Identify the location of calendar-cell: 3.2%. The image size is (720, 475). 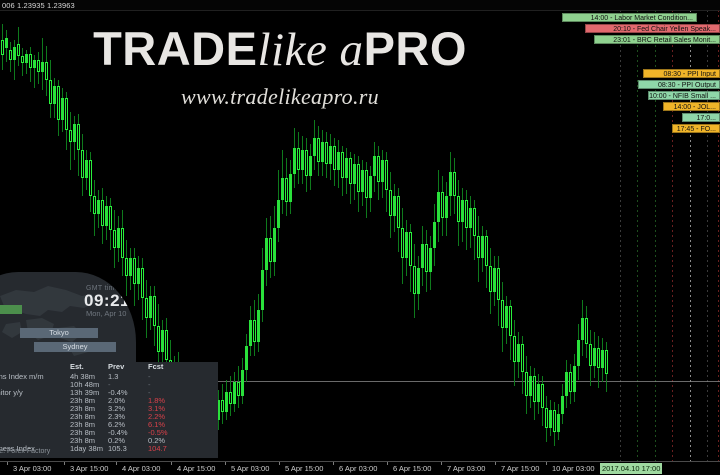
(117, 408).